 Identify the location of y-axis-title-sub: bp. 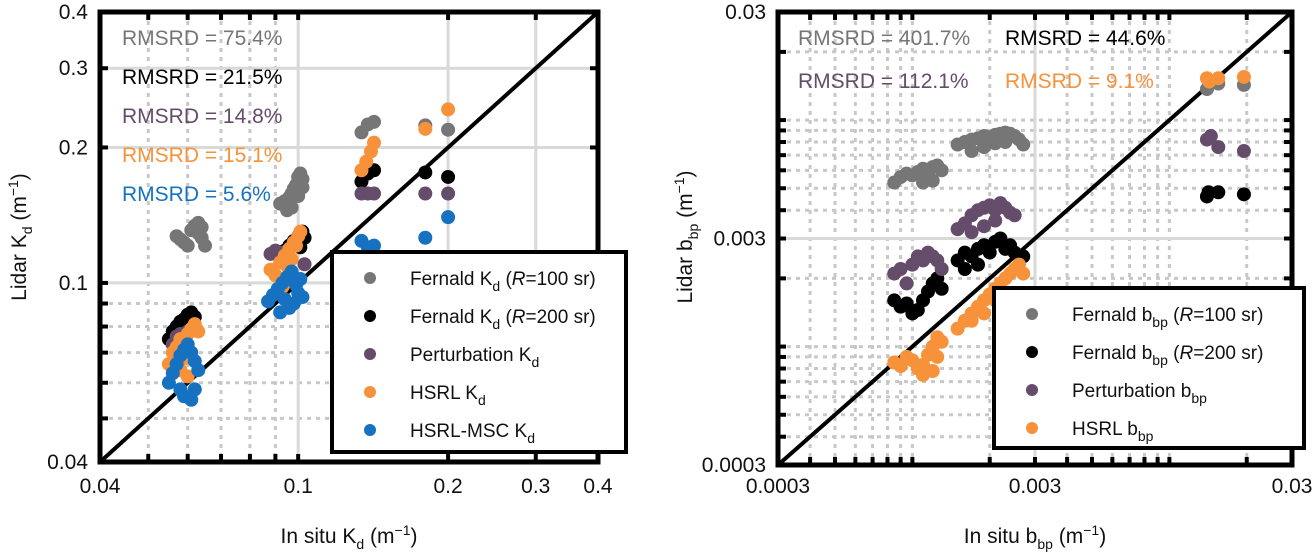
(693, 232).